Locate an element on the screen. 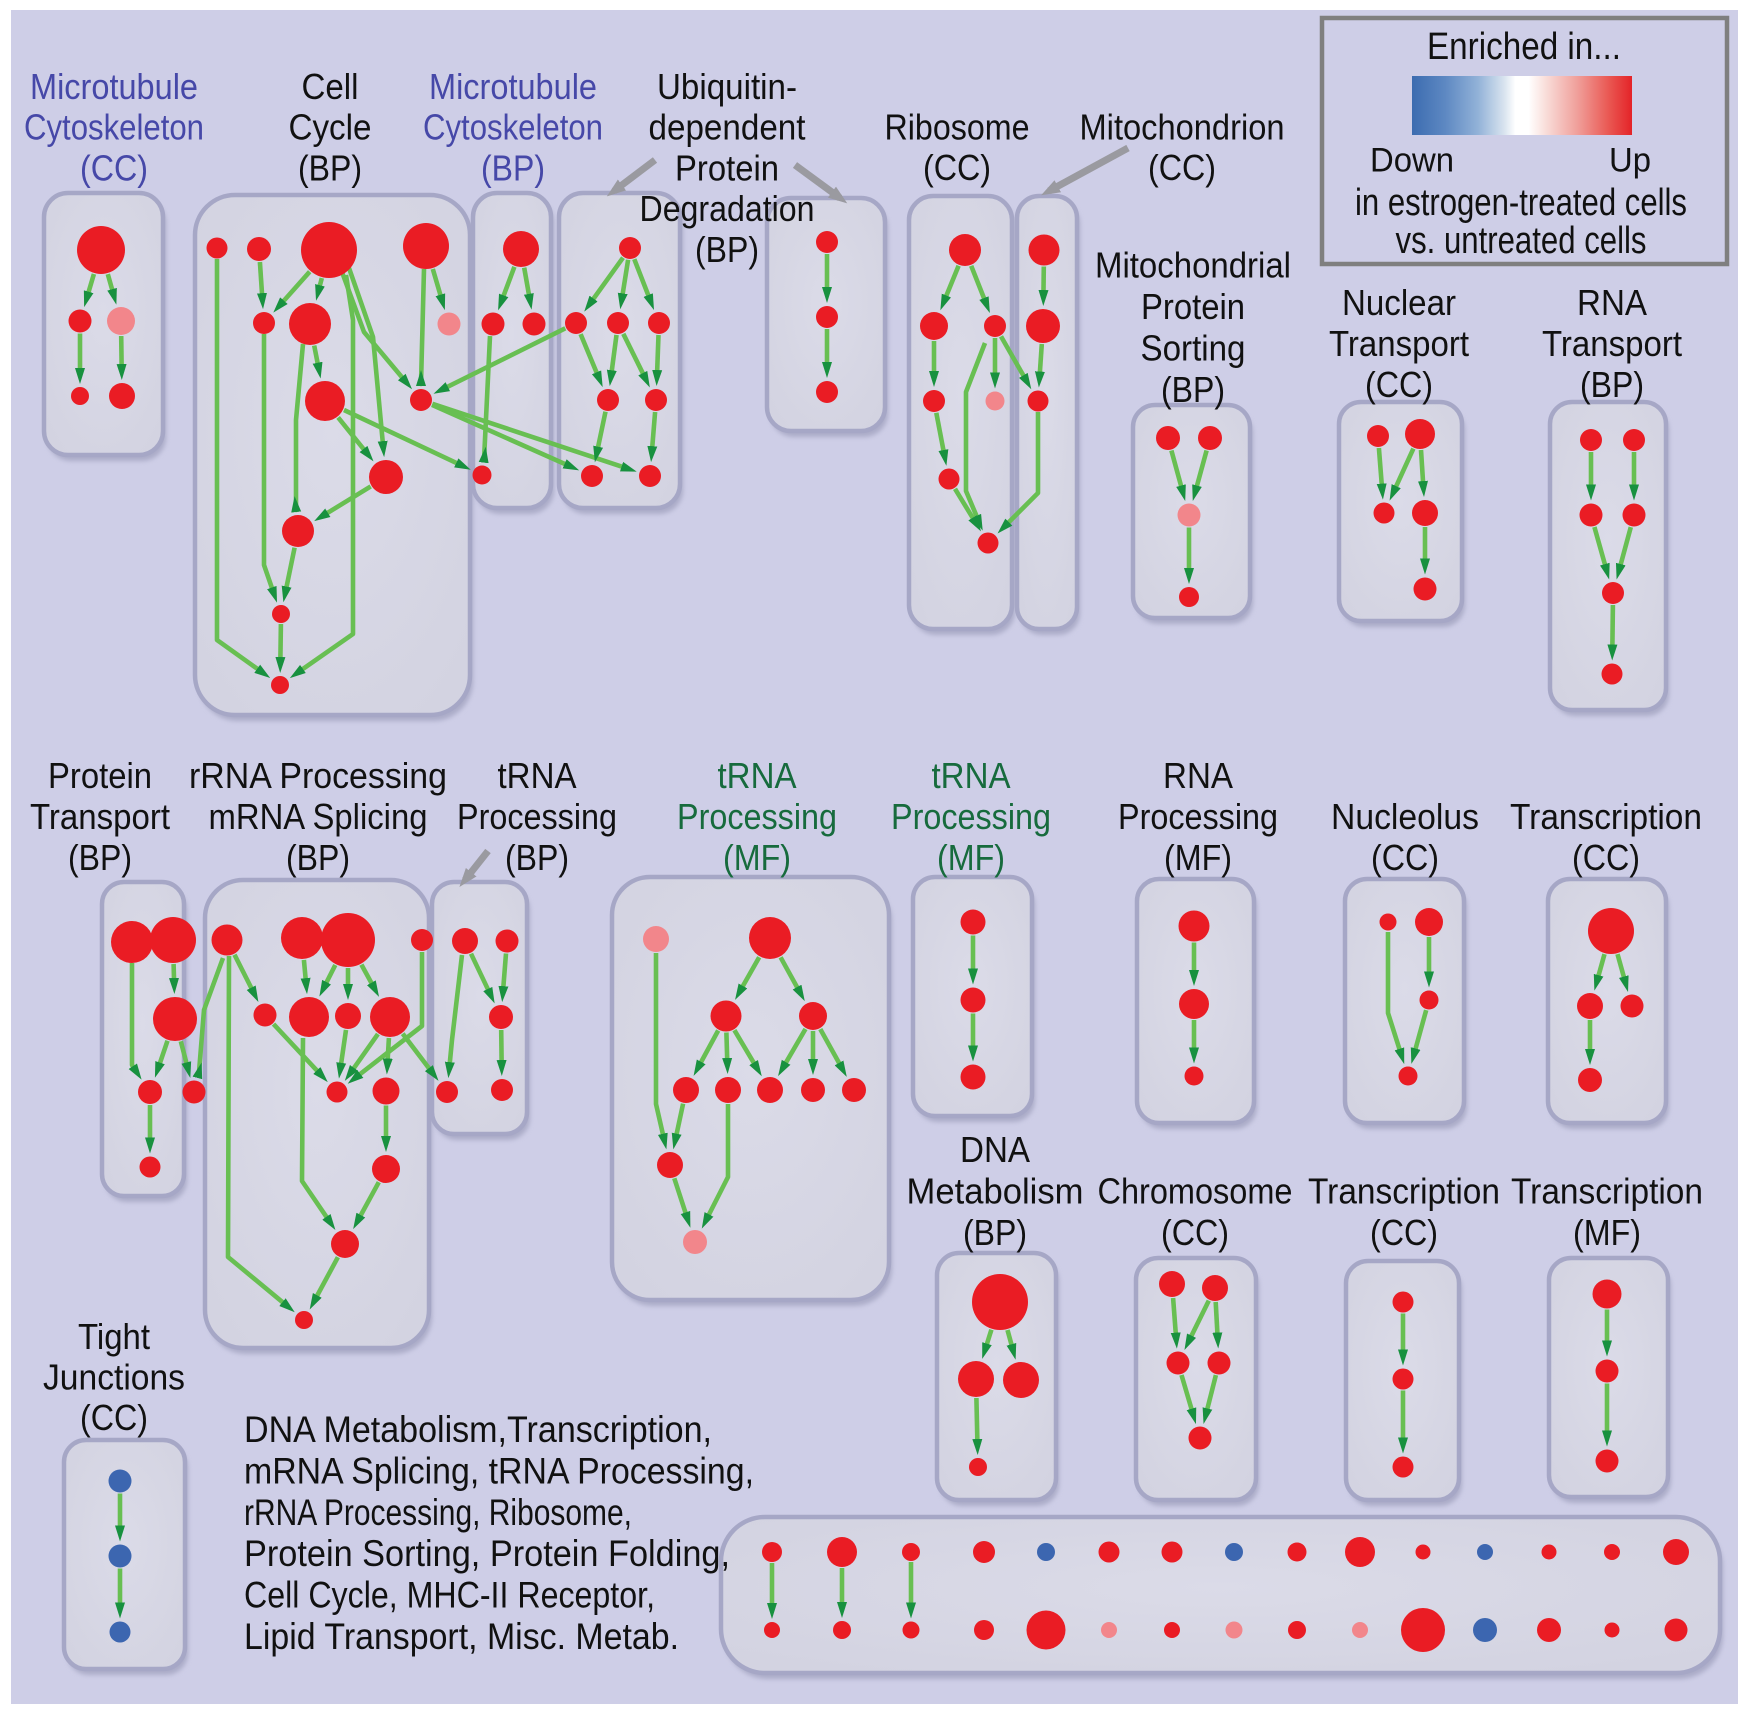  svg-text: in estrogen-treated cells is located at coordinates (1521, 203).